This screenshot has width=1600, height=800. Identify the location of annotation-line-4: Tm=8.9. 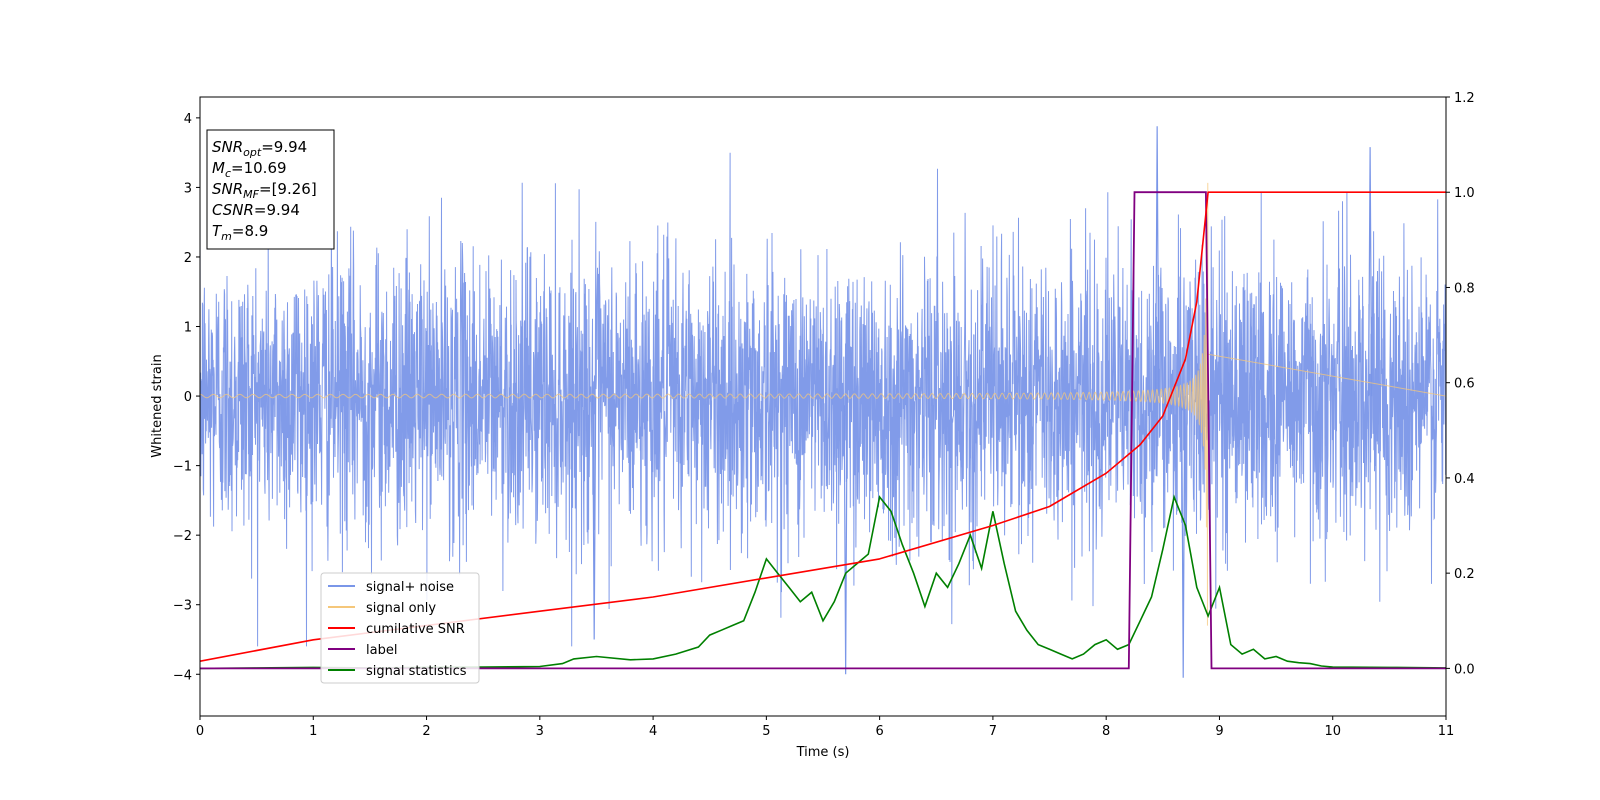
(240, 232).